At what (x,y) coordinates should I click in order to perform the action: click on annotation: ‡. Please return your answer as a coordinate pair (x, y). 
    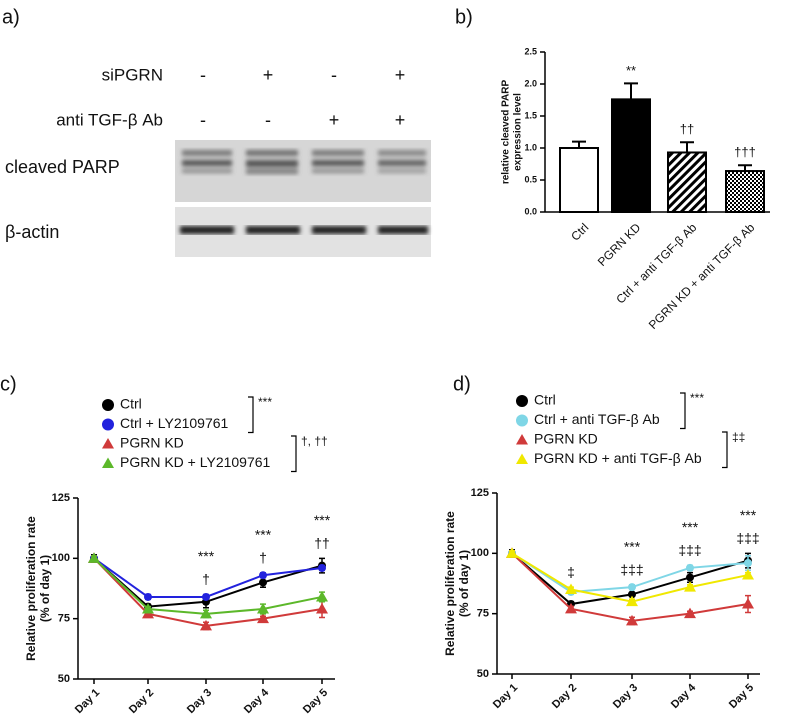
    Looking at the image, I should click on (571, 572).